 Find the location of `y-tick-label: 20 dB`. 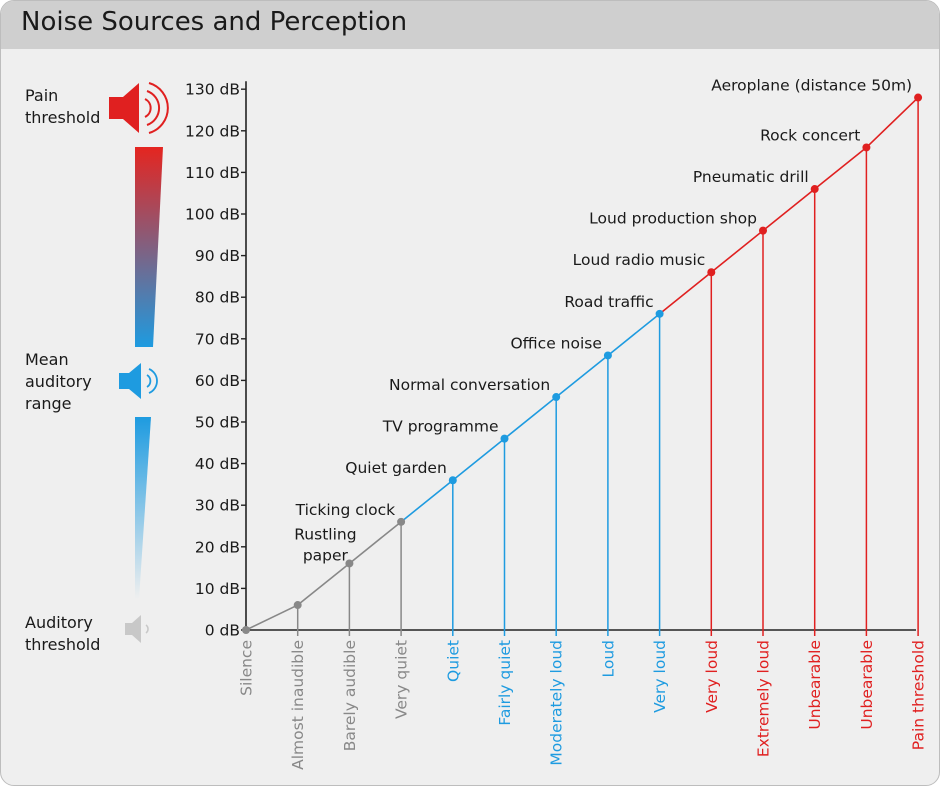

y-tick-label: 20 dB is located at coordinates (217, 547).